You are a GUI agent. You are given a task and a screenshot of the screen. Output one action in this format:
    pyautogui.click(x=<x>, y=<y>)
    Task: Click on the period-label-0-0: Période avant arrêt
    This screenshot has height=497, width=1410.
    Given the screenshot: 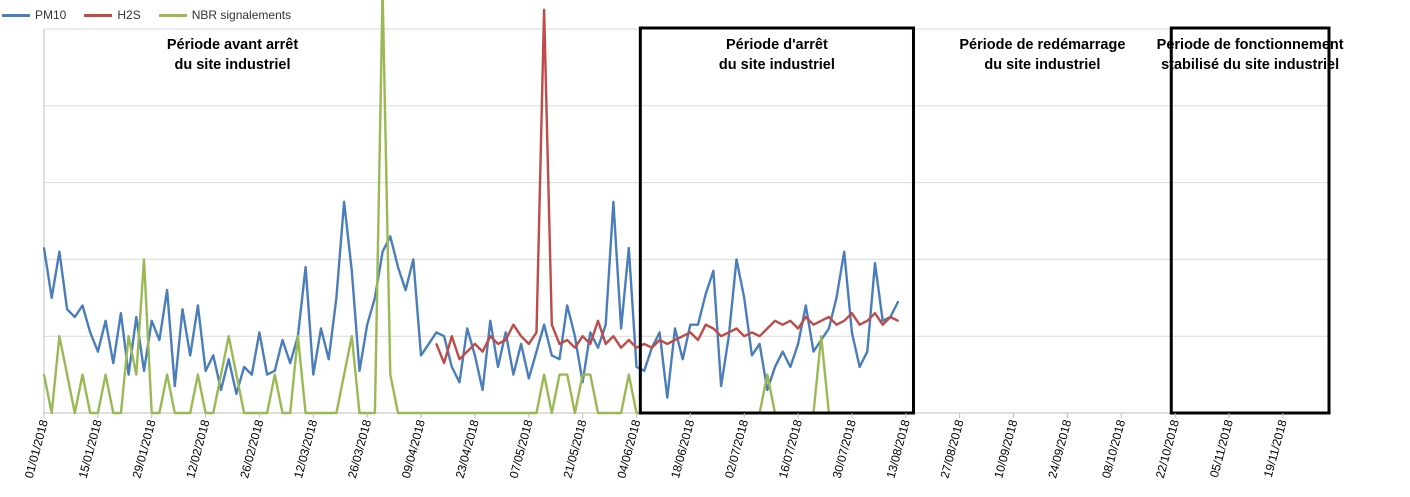 What is the action you would take?
    pyautogui.click(x=233, y=45)
    